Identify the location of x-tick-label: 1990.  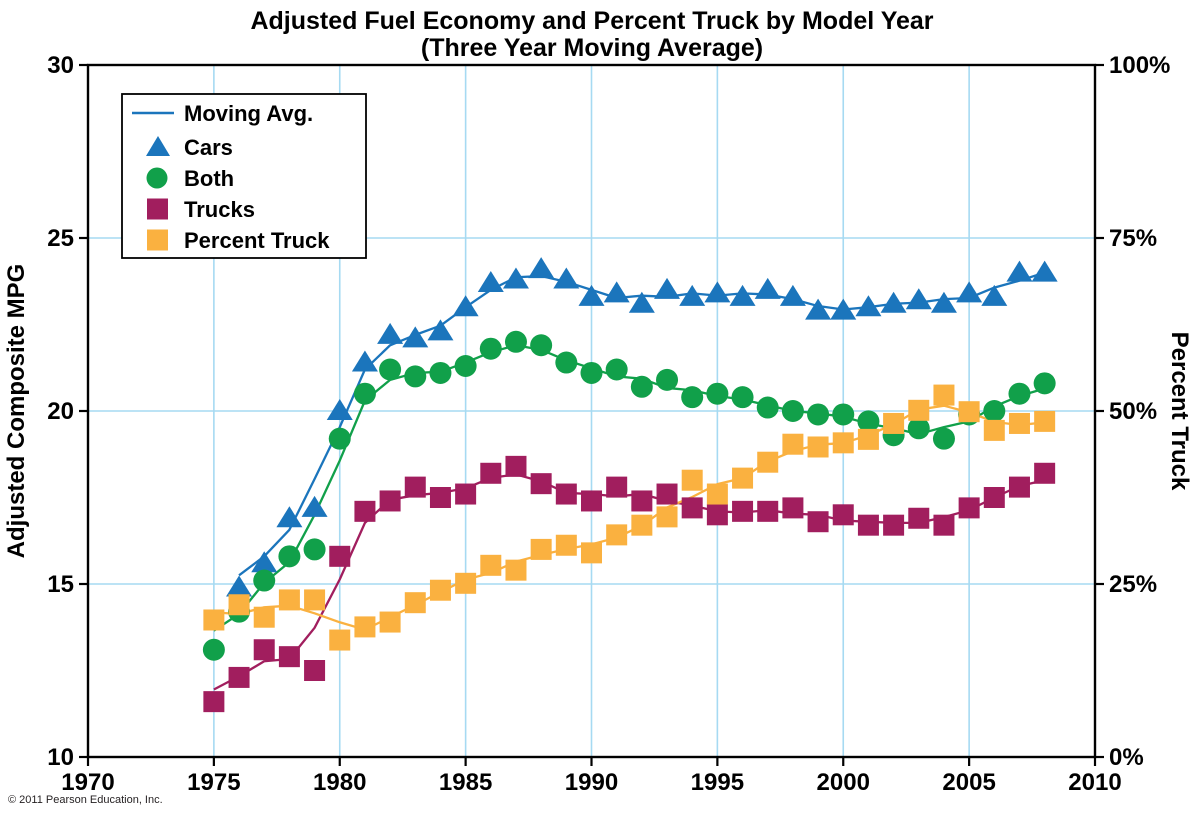
(591, 782).